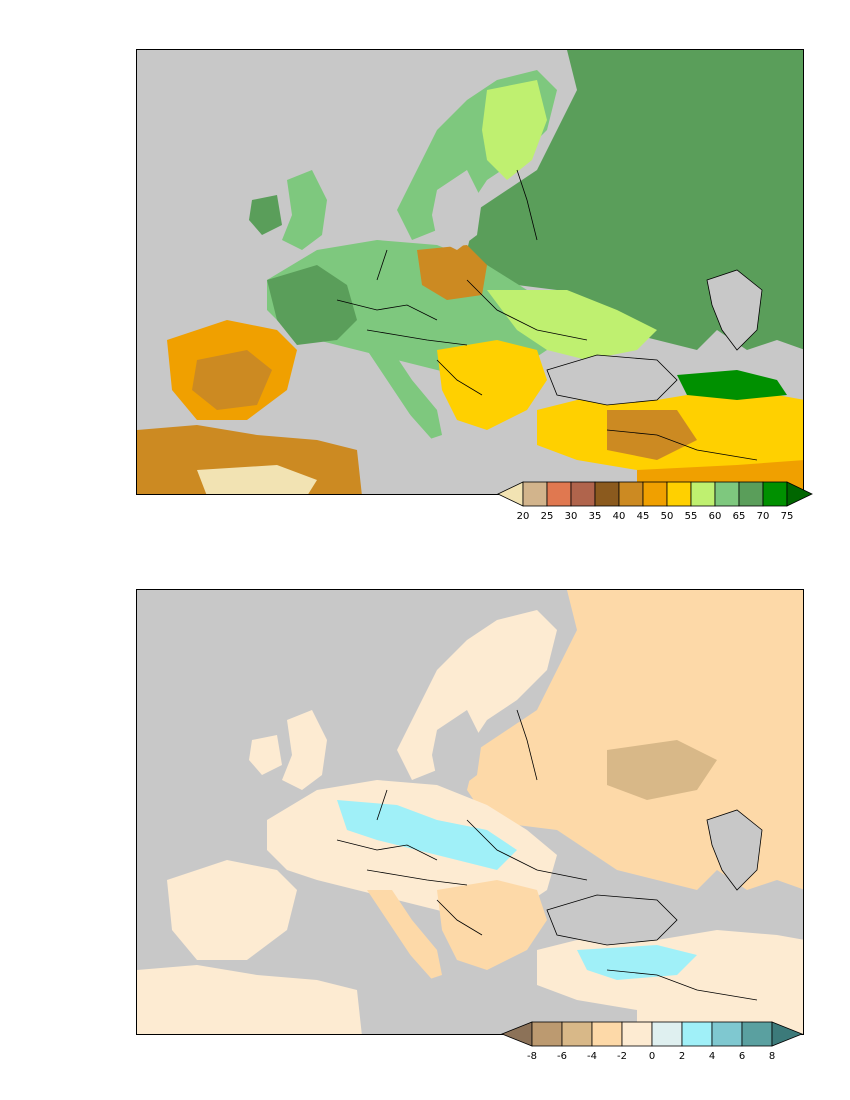 The height and width of the screenshot is (1100, 850). I want to click on legend-tick-label: 30, so click(571, 516).